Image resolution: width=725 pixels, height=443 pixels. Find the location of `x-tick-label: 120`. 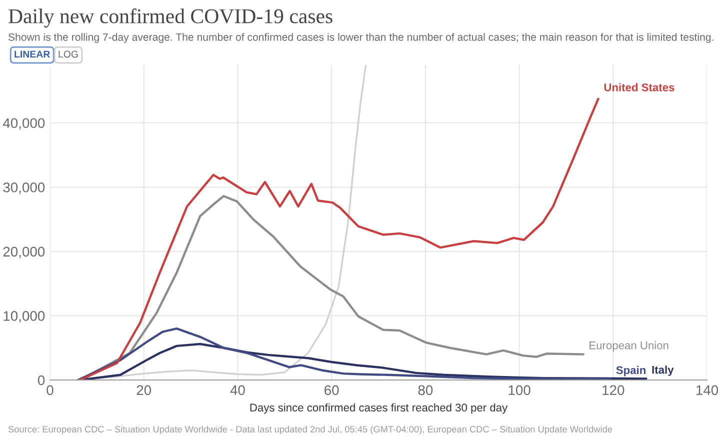

x-tick-label: 120 is located at coordinates (613, 390).